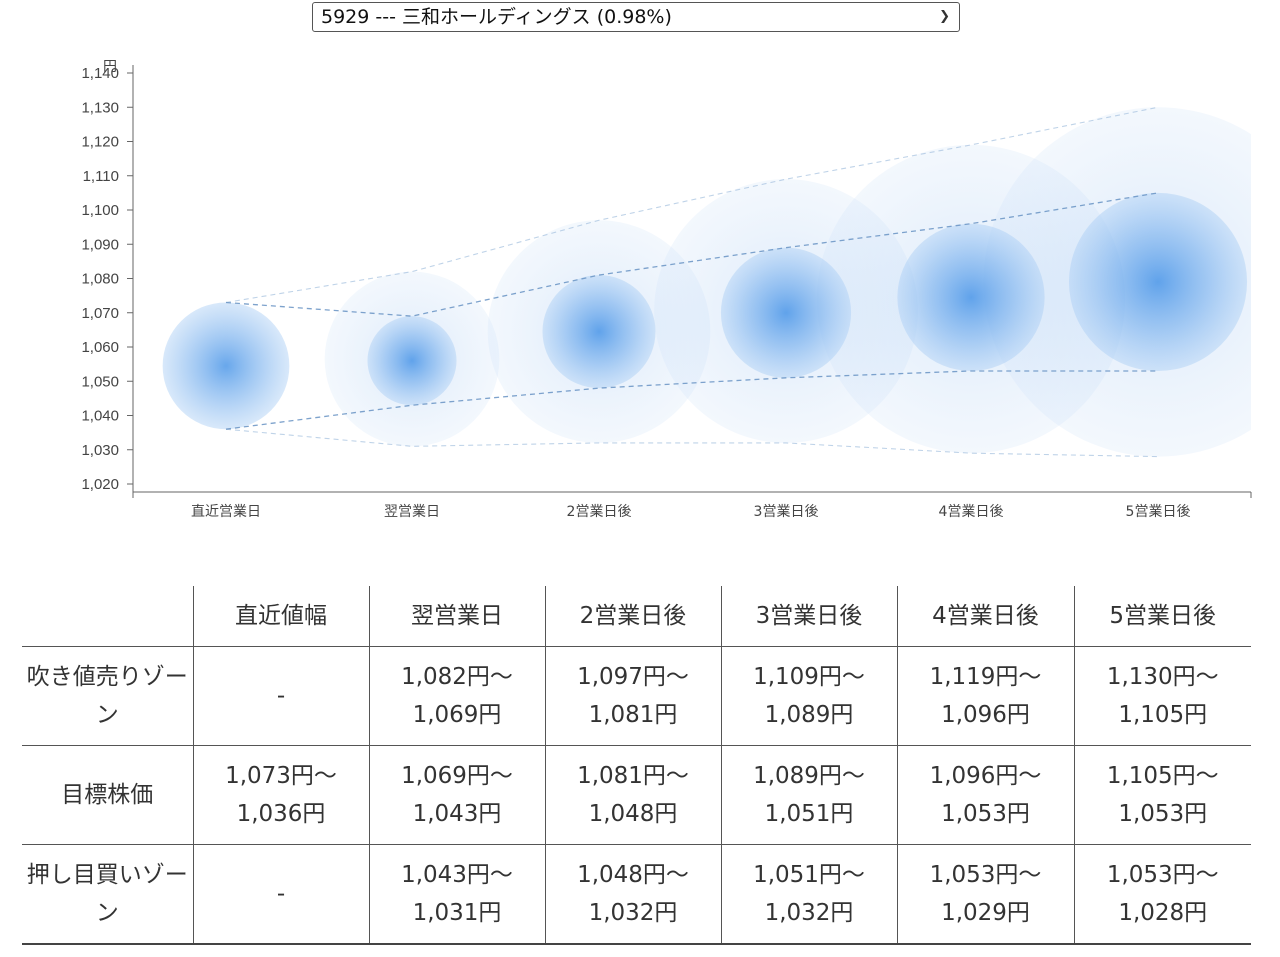 This screenshot has width=1280, height=957. I want to click on y-tick-label: 1,050, so click(100, 381).